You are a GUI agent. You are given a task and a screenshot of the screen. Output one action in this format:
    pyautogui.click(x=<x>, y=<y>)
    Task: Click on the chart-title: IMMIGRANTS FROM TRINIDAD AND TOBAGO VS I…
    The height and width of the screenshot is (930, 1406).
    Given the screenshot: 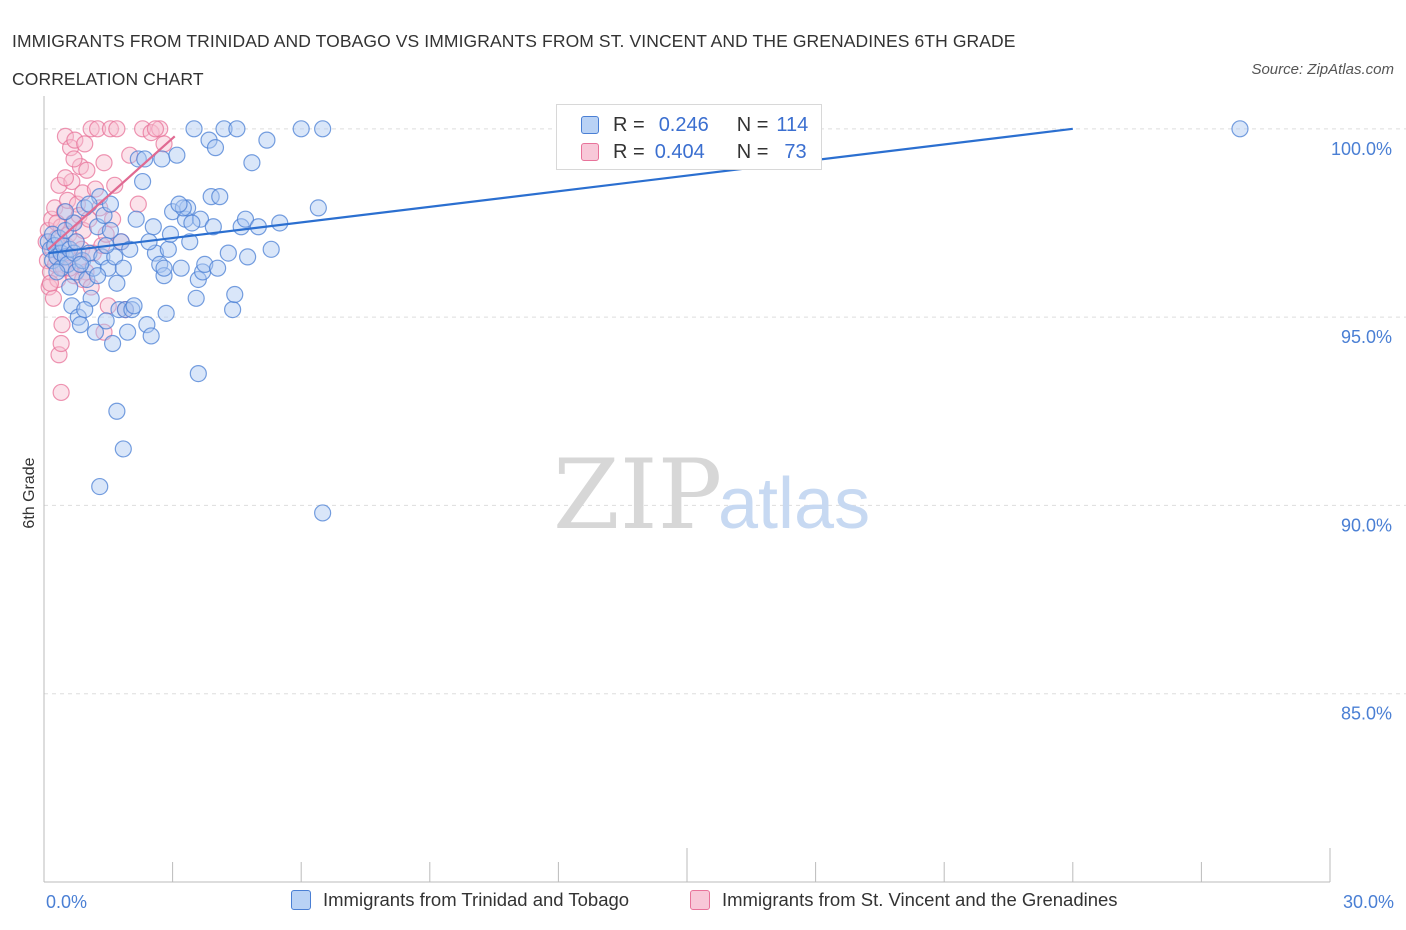 What is the action you would take?
    pyautogui.click(x=514, y=60)
    